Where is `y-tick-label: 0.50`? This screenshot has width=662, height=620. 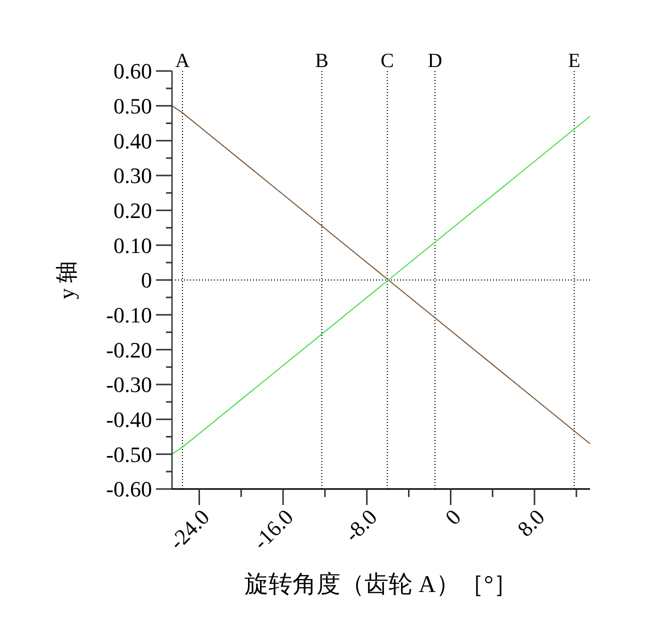 y-tick-label: 0.50 is located at coordinates (133, 106).